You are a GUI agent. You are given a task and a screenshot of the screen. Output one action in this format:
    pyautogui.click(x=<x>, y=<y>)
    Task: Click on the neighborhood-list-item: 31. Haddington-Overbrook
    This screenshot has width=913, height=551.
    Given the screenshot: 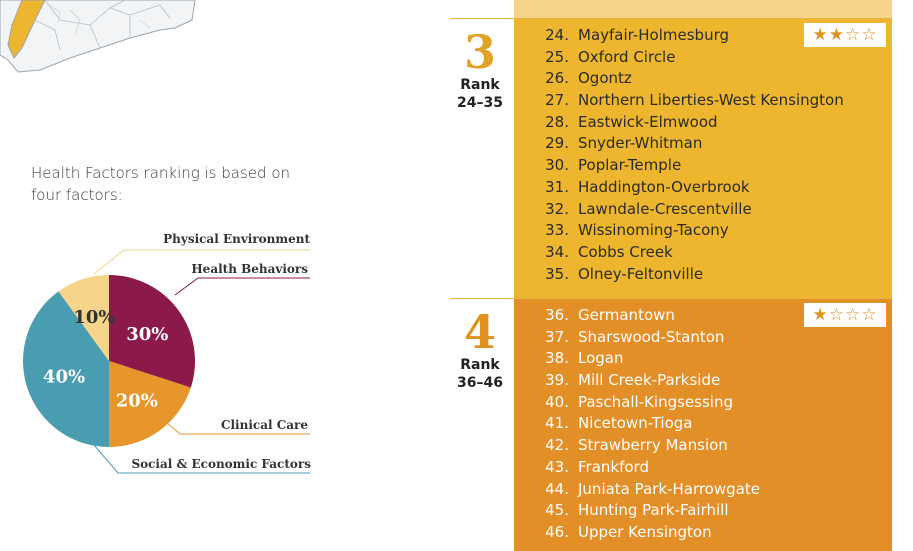 What is the action you would take?
    pyautogui.click(x=679, y=188)
    